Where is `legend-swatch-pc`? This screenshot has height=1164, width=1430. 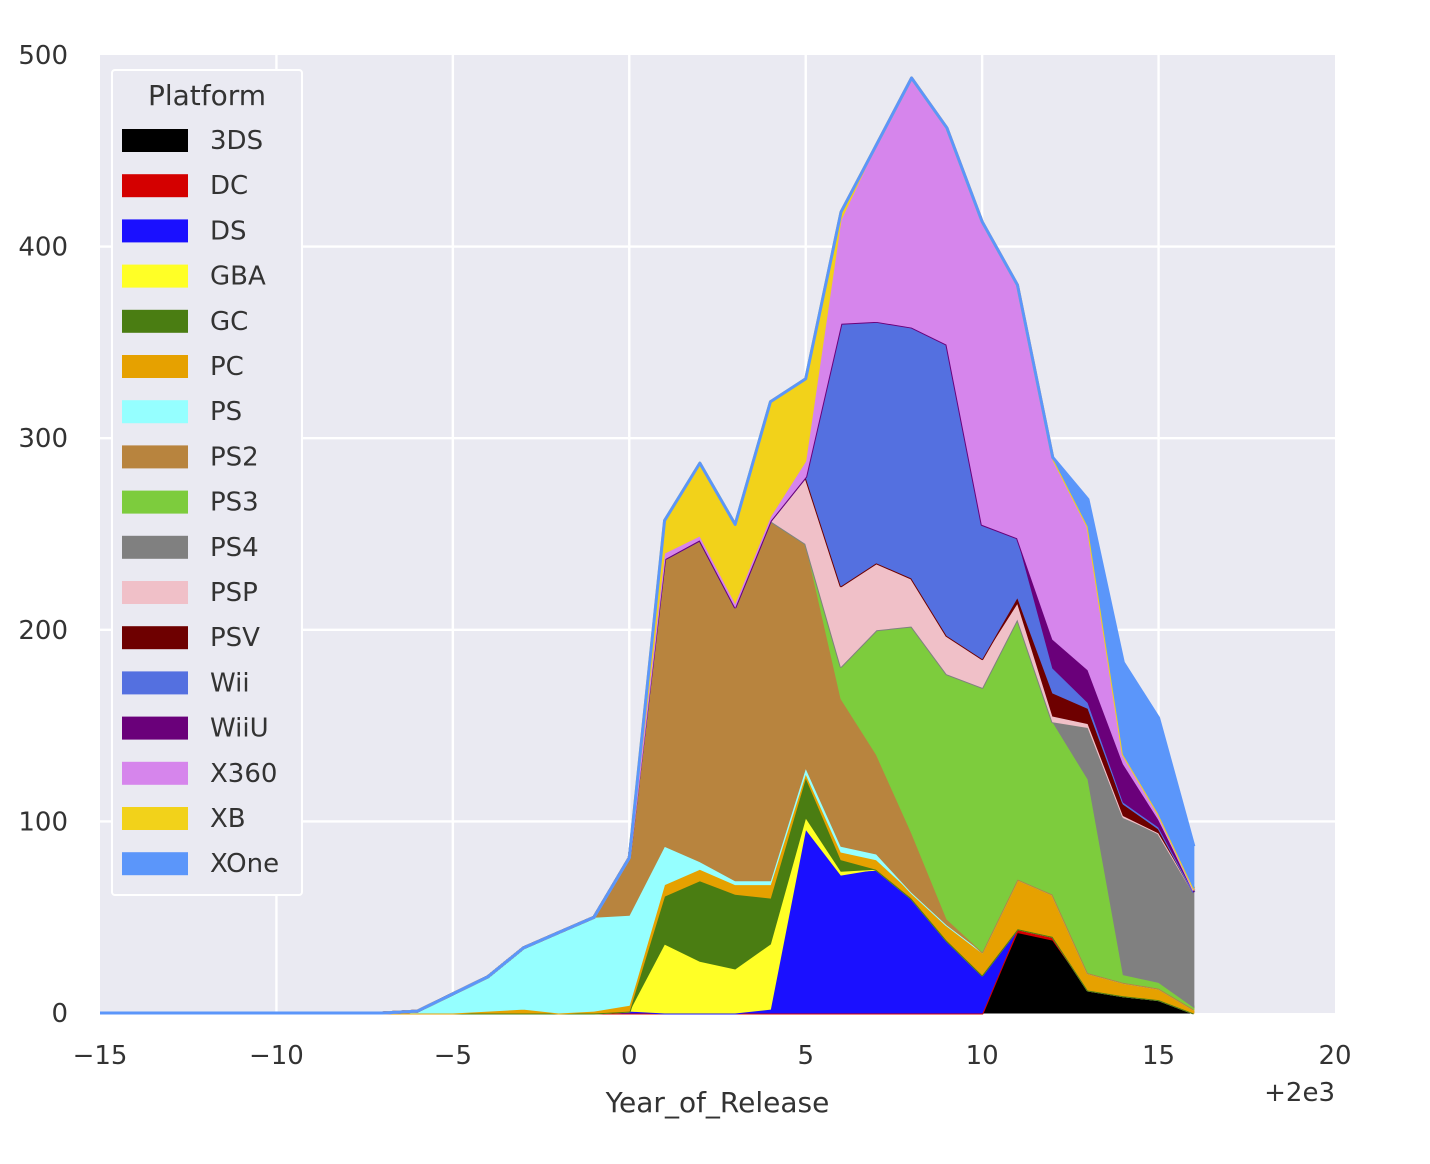 legend-swatch-pc is located at coordinates (155, 366).